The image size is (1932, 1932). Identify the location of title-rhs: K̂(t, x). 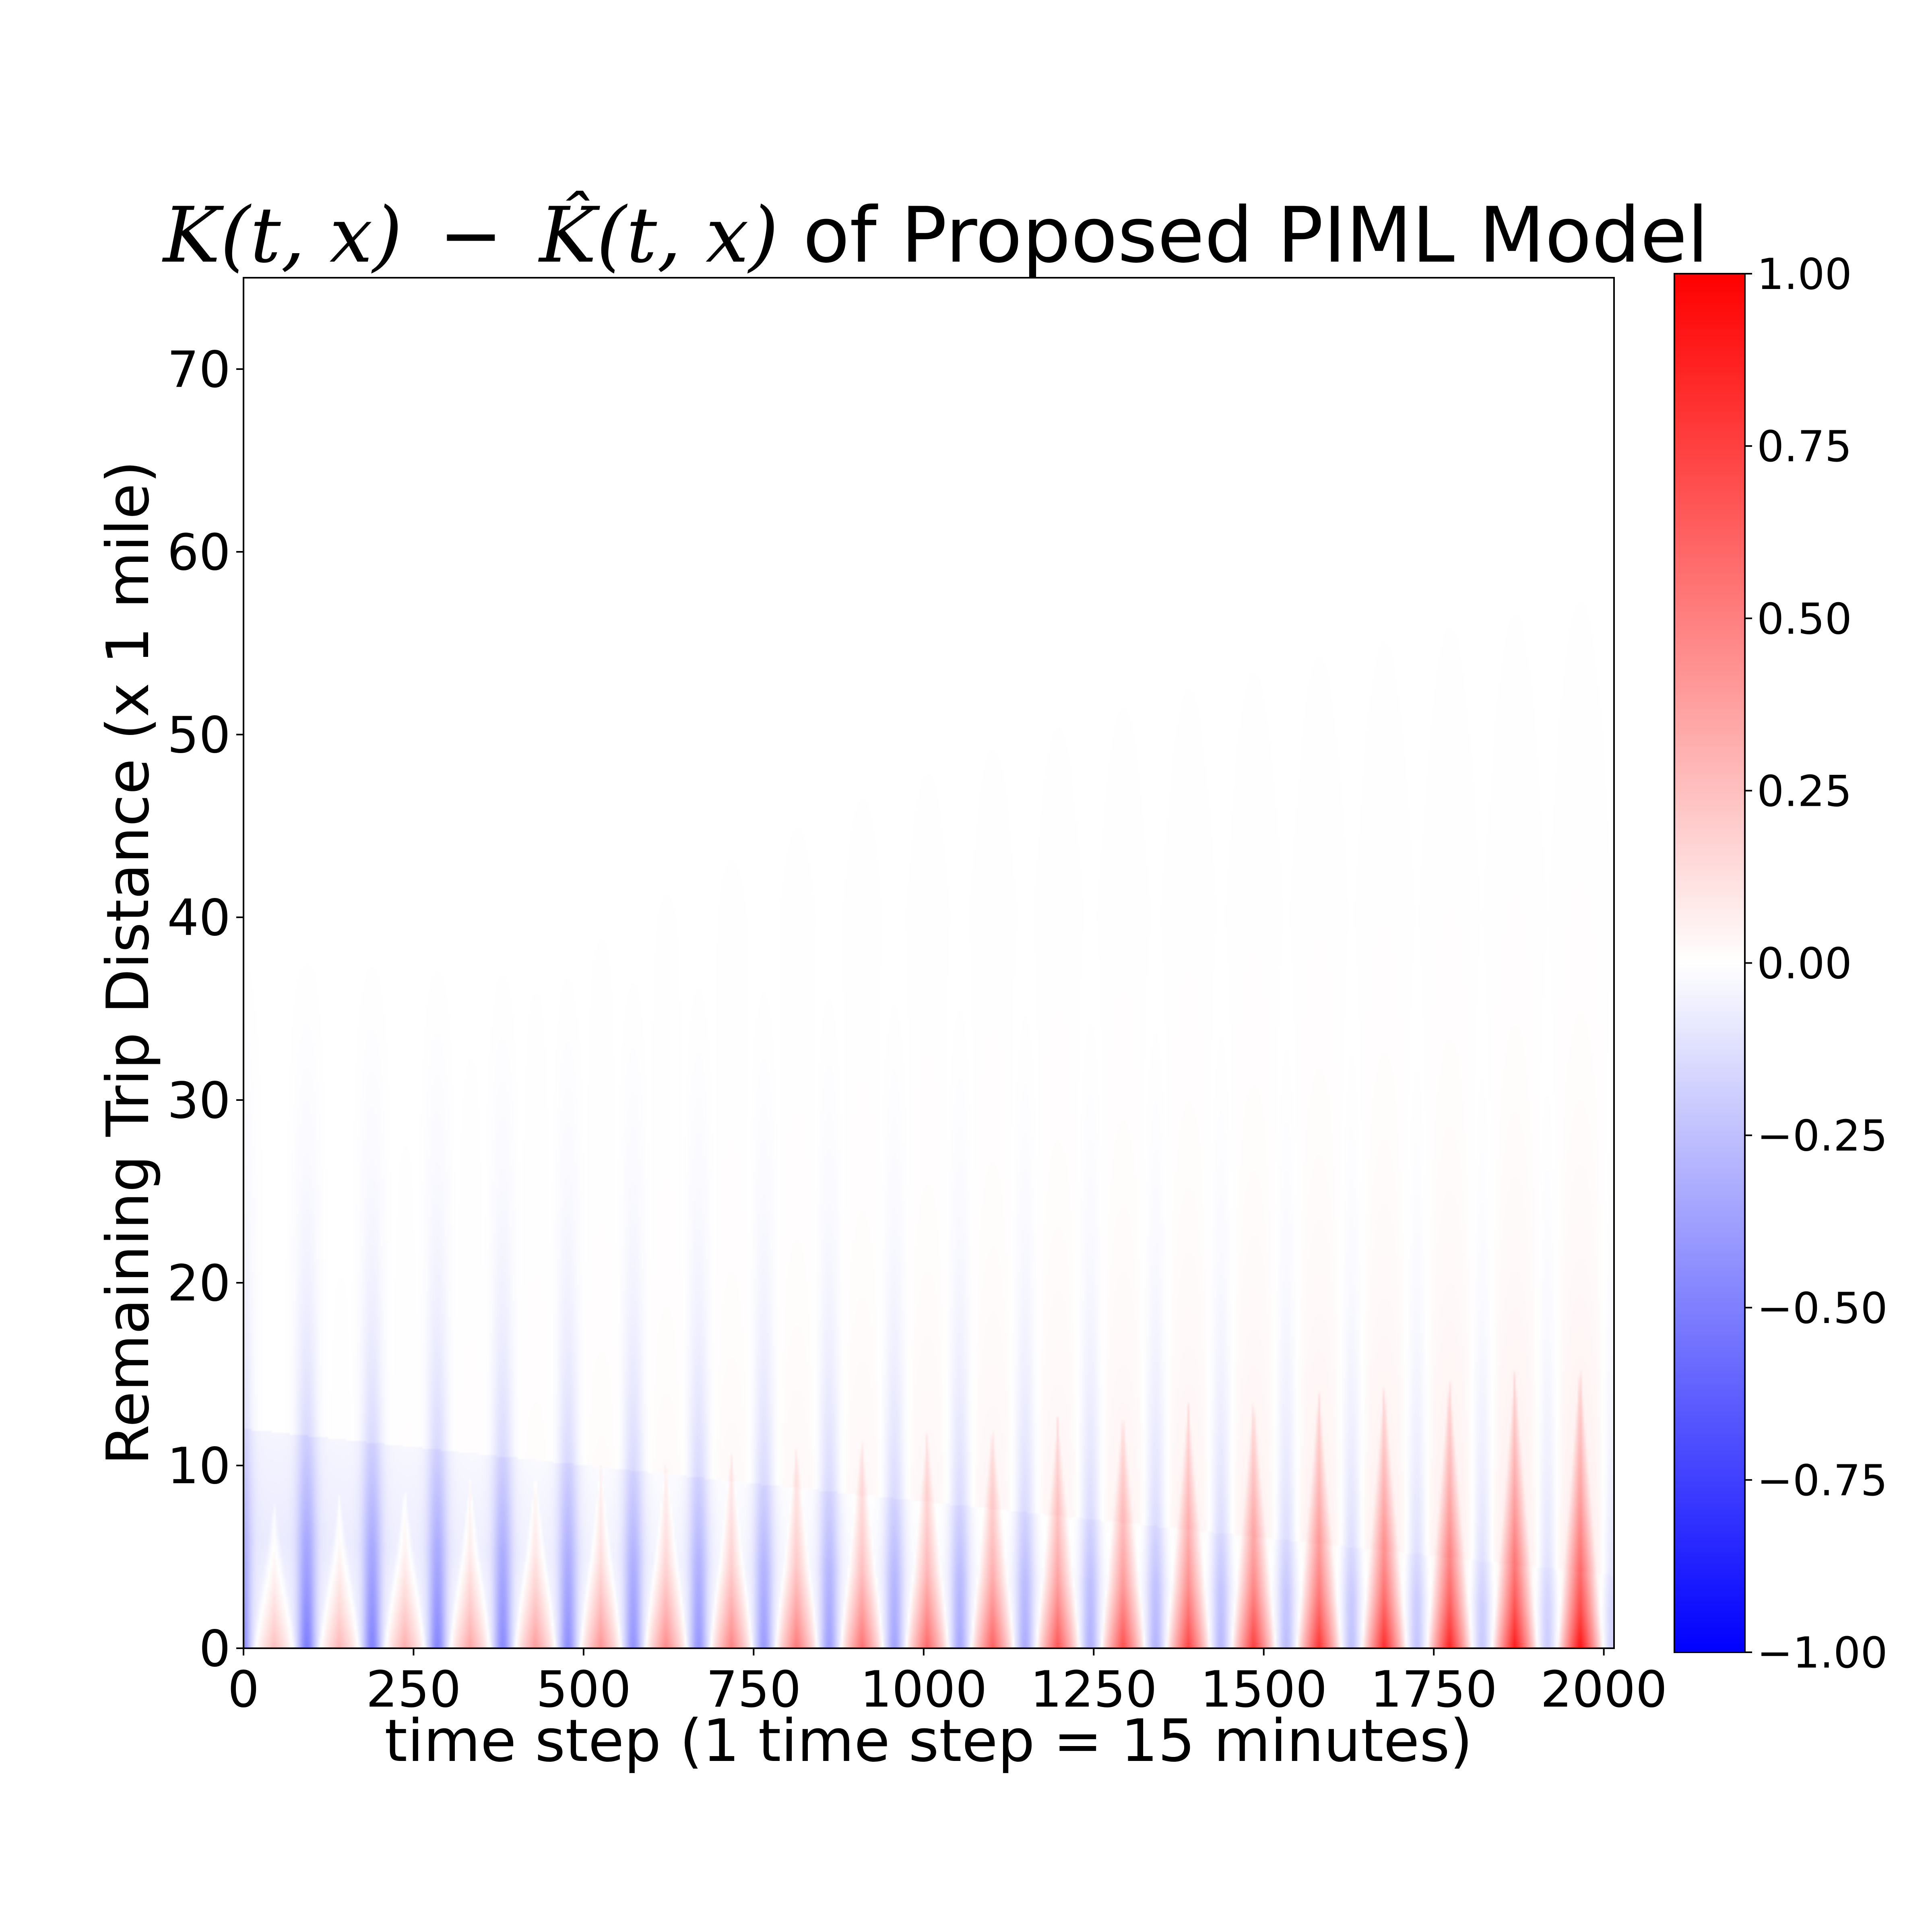
(658, 235).